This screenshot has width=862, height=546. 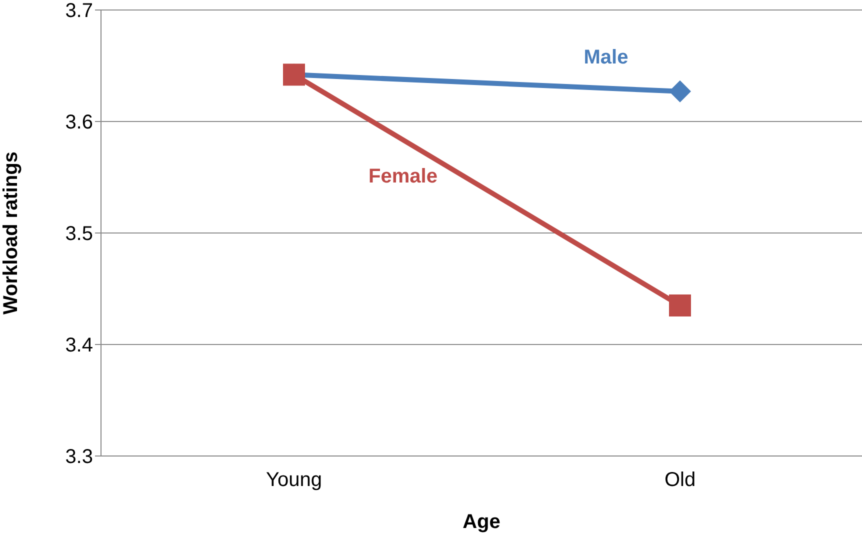 I want to click on x-axis-title: Age, so click(x=481, y=522).